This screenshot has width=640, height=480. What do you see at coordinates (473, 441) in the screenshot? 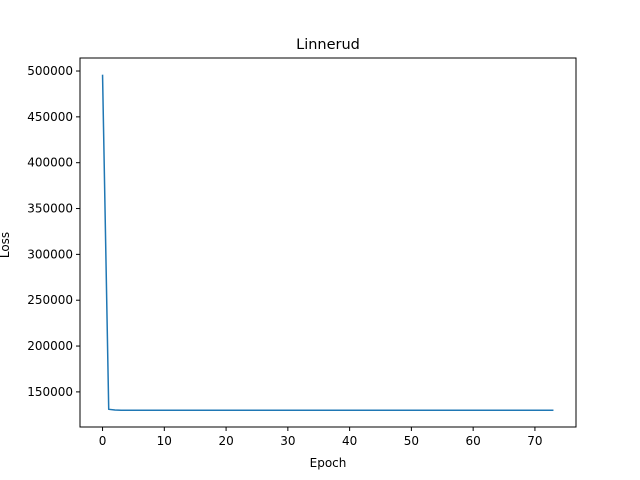
I see `x-tick-label: 60` at bounding box center [473, 441].